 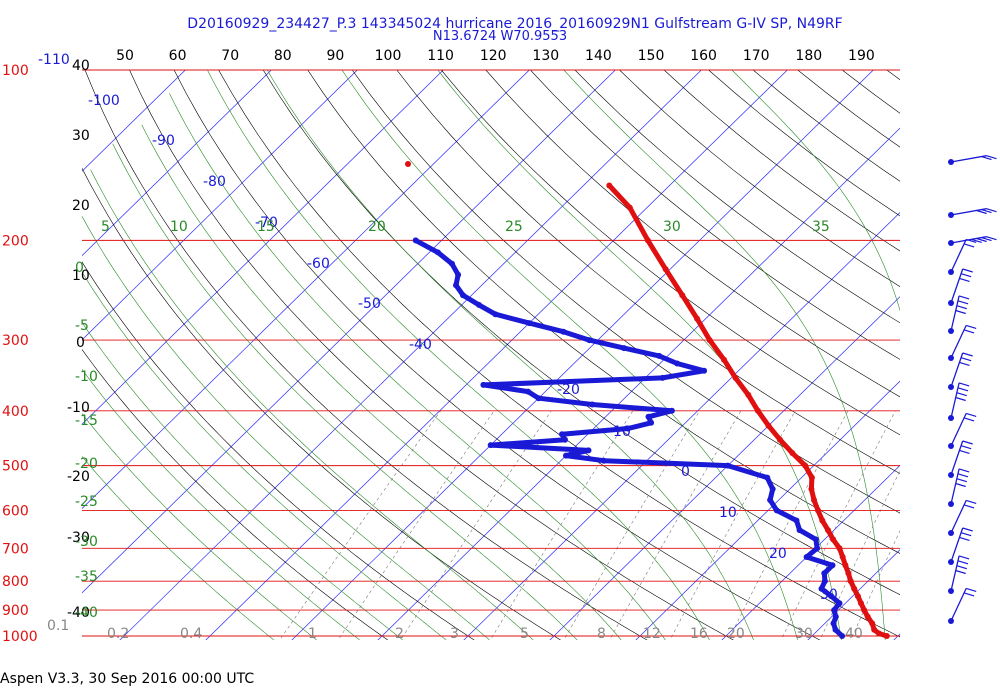 What do you see at coordinates (388, 56) in the screenshot?
I see `top-scale-label: 100` at bounding box center [388, 56].